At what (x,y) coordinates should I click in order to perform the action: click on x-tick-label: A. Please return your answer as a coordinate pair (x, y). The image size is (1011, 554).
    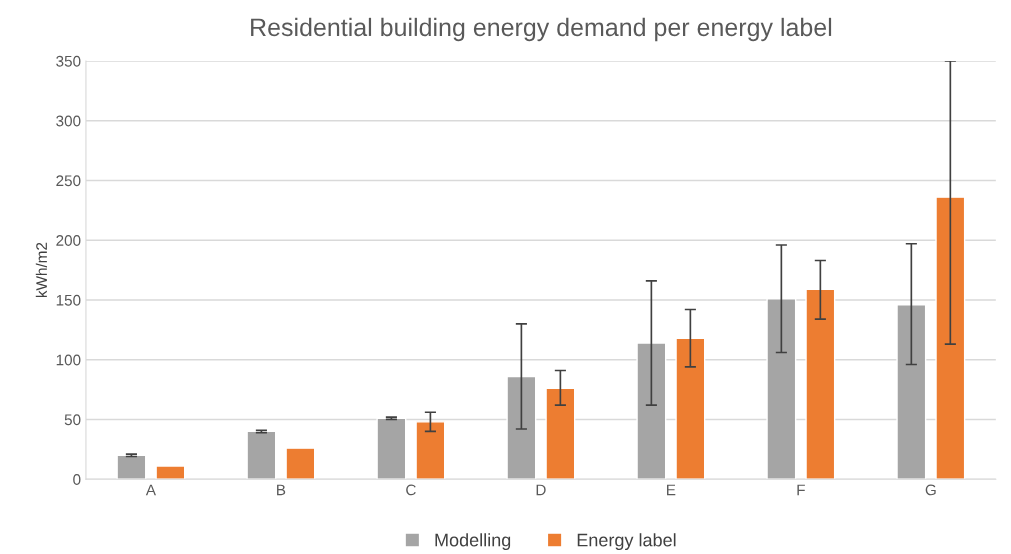
    Looking at the image, I should click on (150, 490).